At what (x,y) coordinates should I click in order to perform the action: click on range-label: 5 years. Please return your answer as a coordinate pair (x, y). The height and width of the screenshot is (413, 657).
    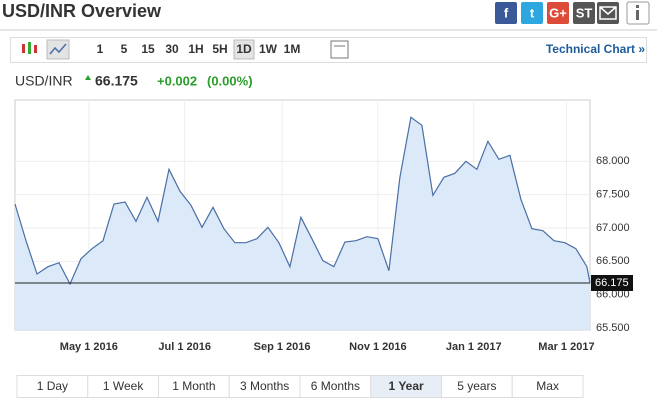
    Looking at the image, I should click on (476, 386).